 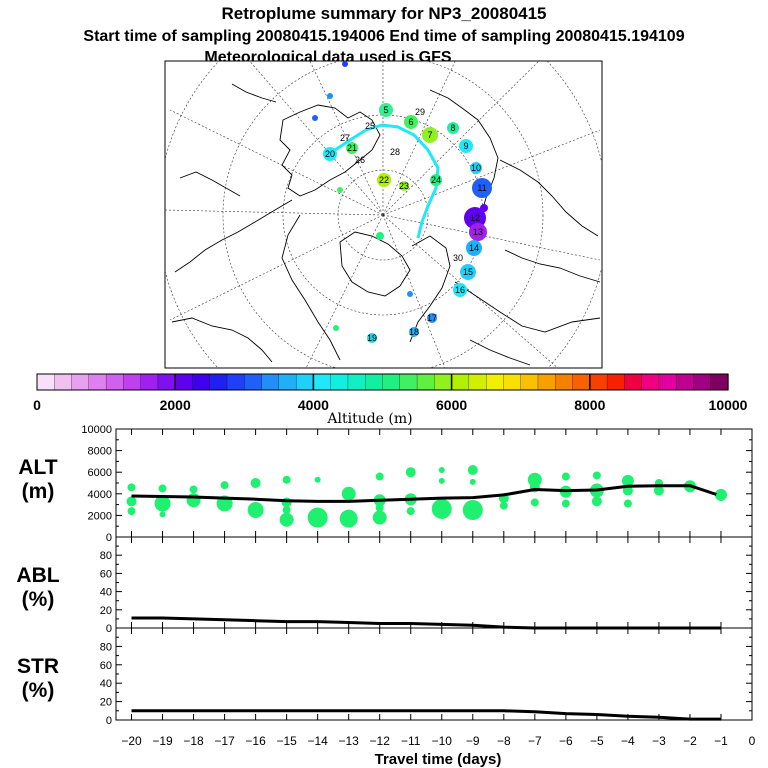 I want to click on colorbar-tick-label: 8000, so click(x=589, y=405).